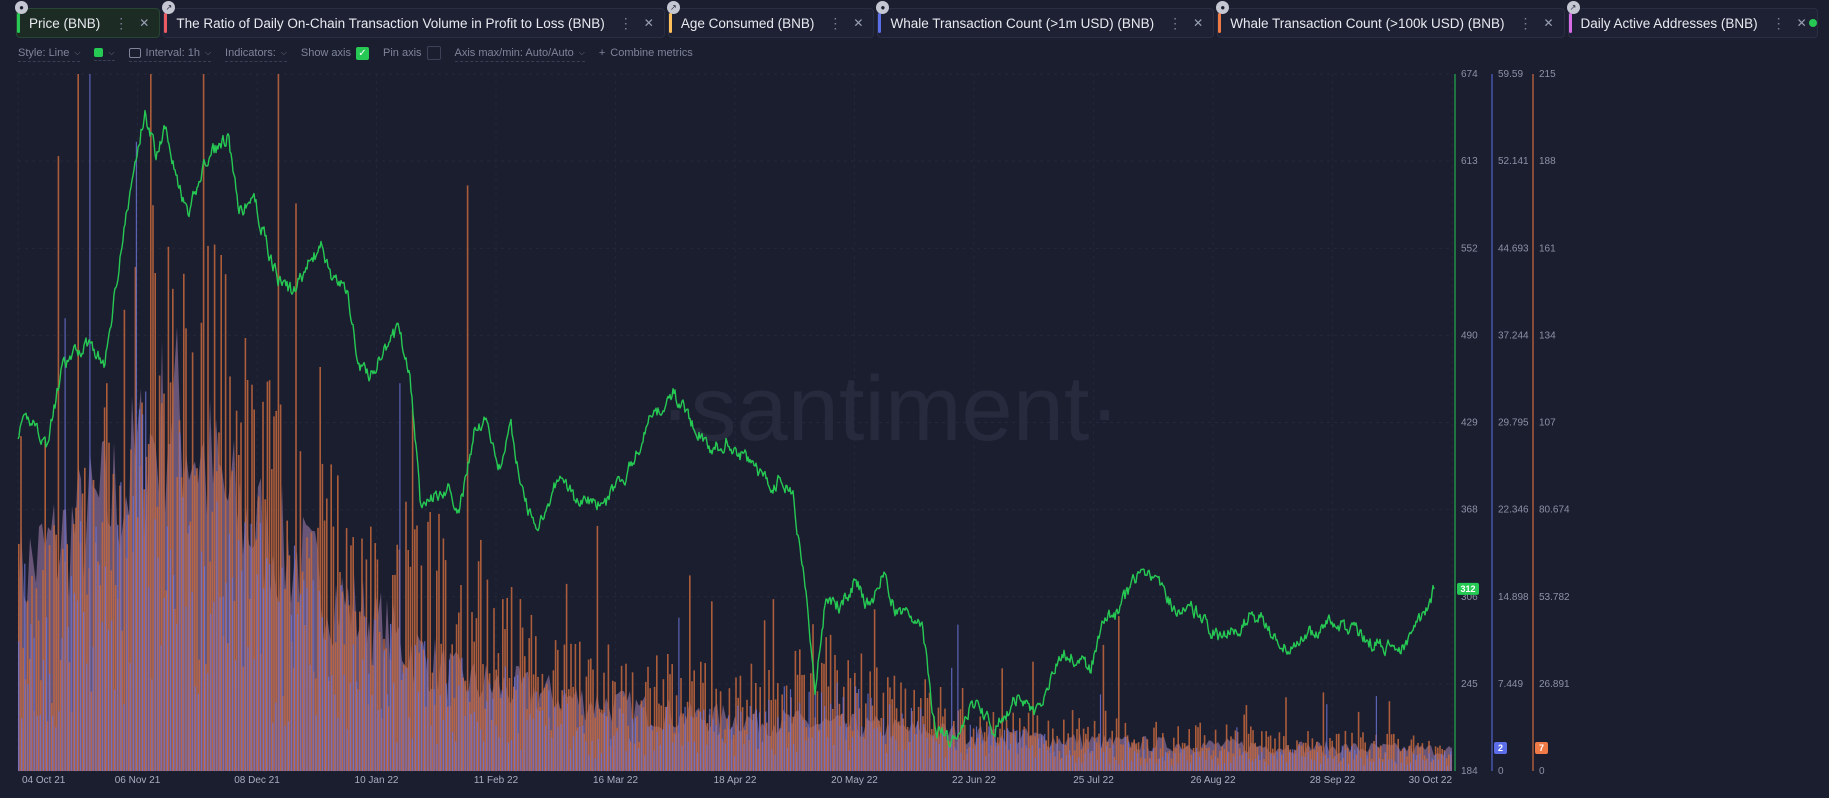 This screenshot has height=798, width=1829. I want to click on chevron-down-icon: ⌵, so click(111, 52).